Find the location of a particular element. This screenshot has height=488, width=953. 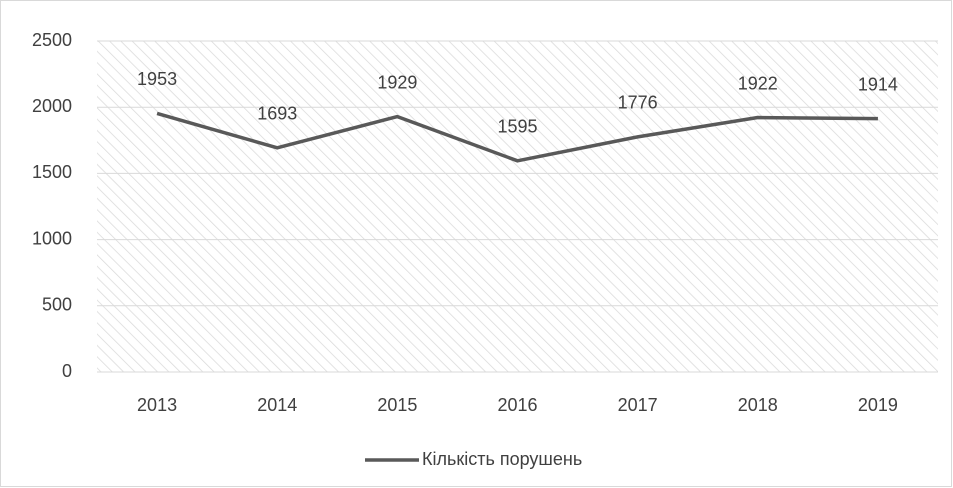

x-tick-label: 2014 is located at coordinates (277, 405).